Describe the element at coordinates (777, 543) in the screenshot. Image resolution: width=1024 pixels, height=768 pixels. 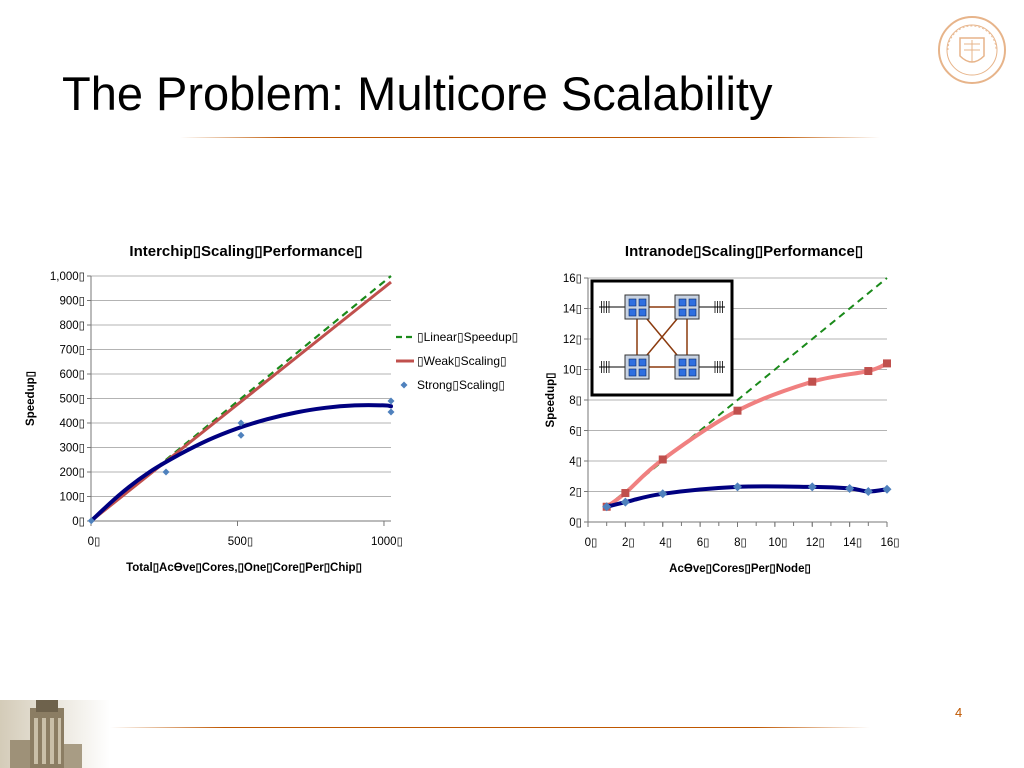
I see `x-tick-label: 10▯` at that location.